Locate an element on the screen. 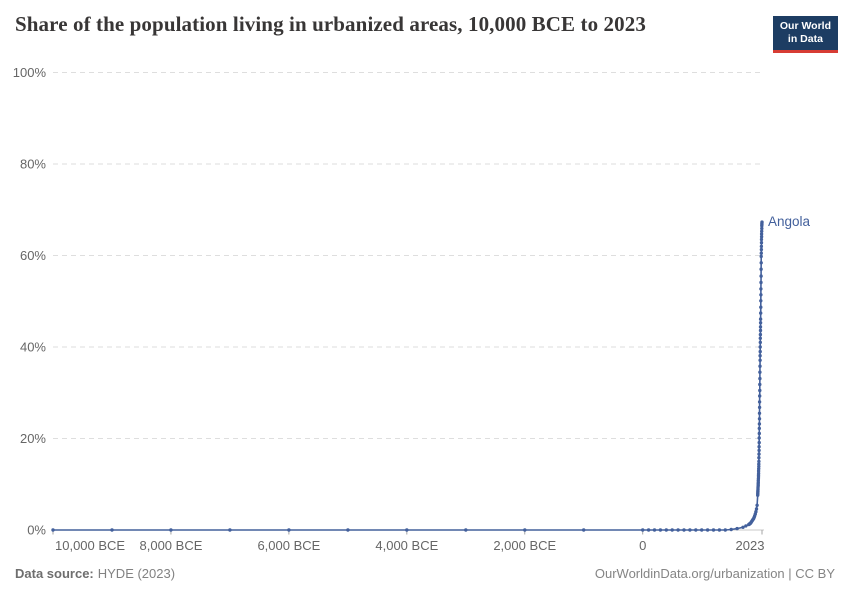 The width and height of the screenshot is (850, 600). y-axis-tick-label: 100% is located at coordinates (30, 72).